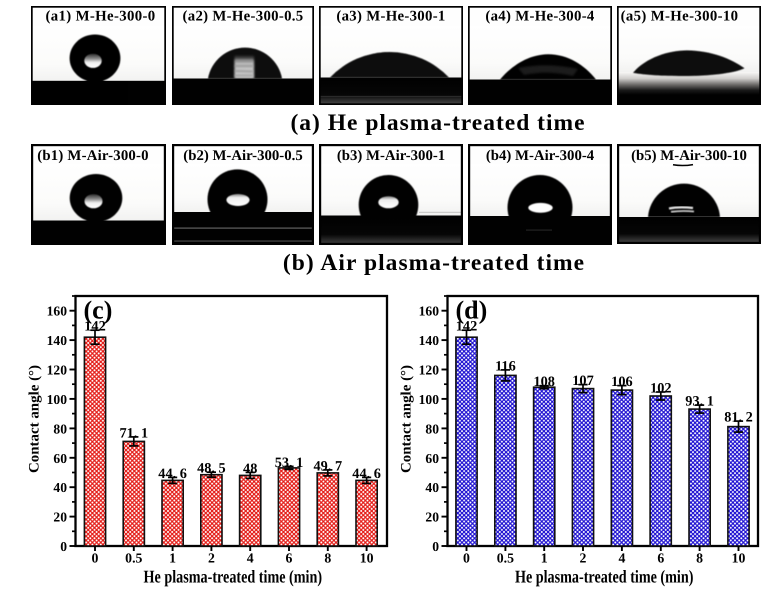 Image resolution: width=784 pixels, height=590 pixels. I want to click on svg-text: (c), so click(98, 310).